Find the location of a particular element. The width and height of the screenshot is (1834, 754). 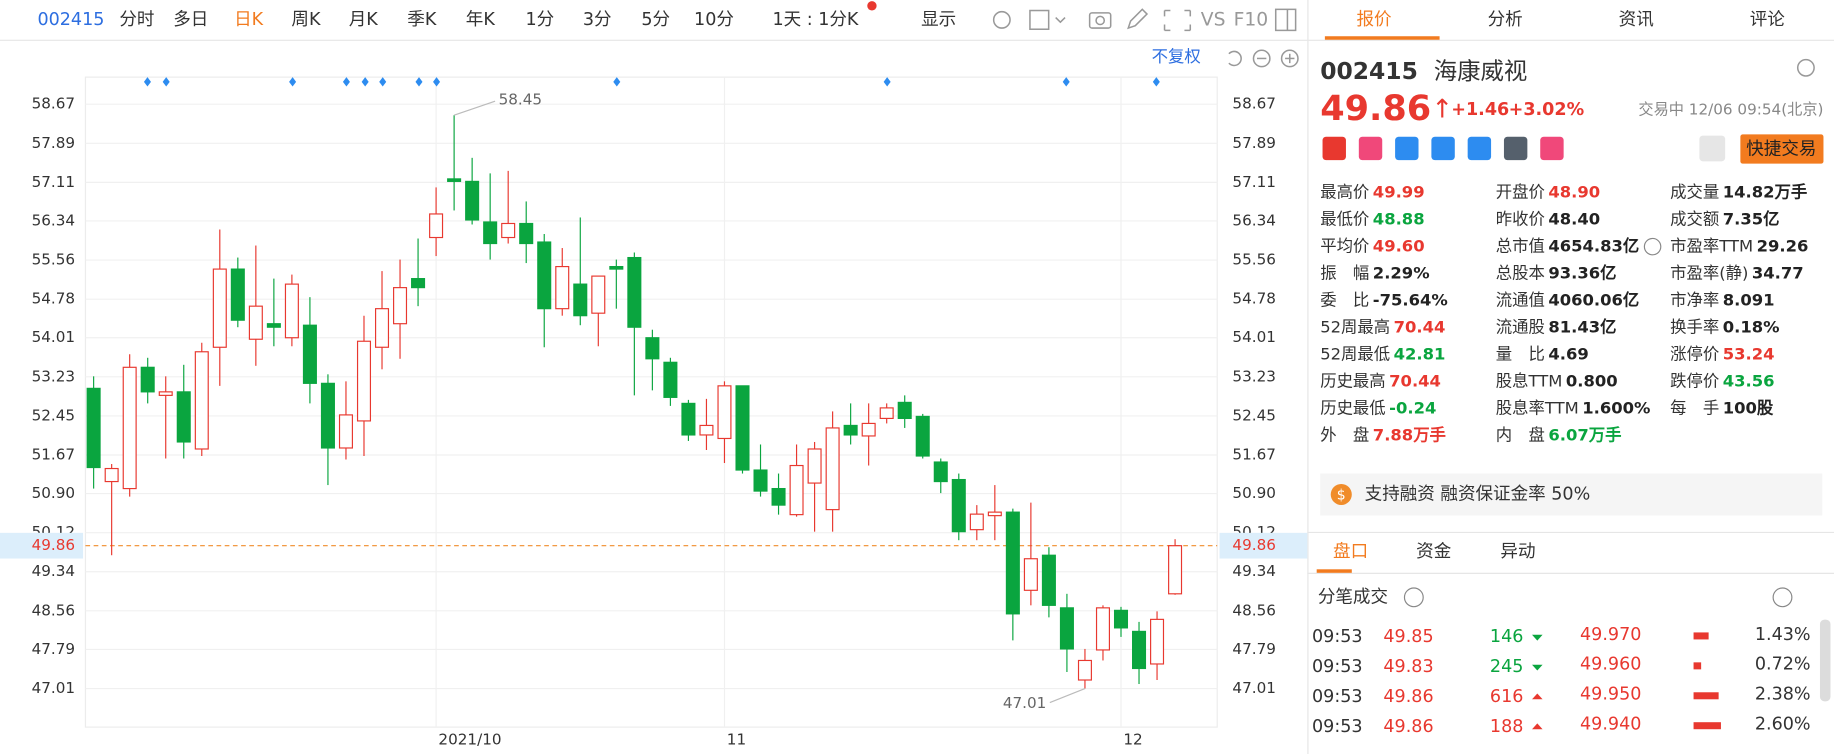

sub-tab: 资金 is located at coordinates (1434, 552).